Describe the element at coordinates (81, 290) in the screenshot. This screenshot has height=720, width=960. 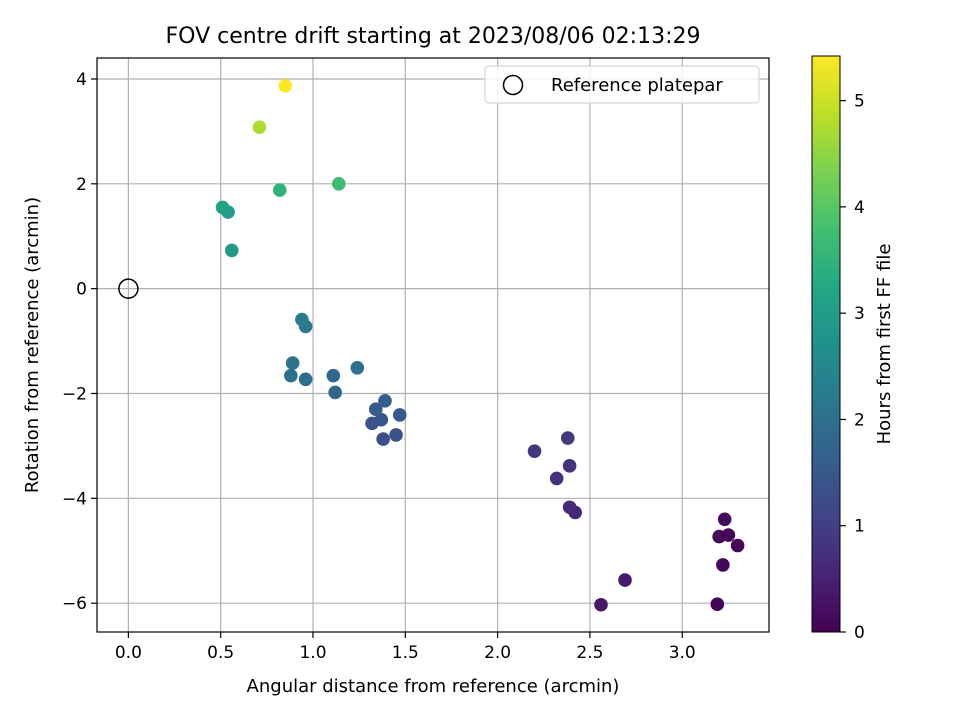
I see `y-tick-label: 0` at that location.